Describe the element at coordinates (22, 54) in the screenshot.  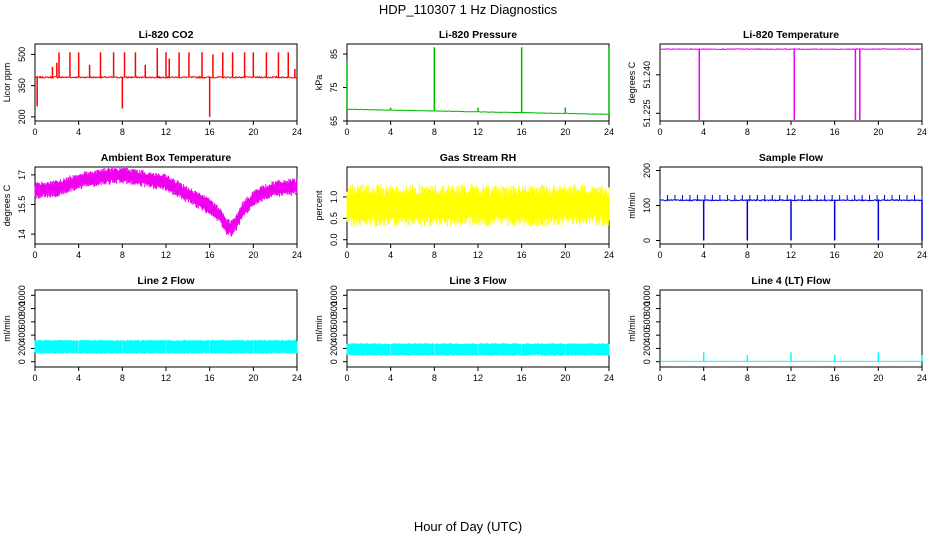
I see `y-tick-label: 500` at that location.